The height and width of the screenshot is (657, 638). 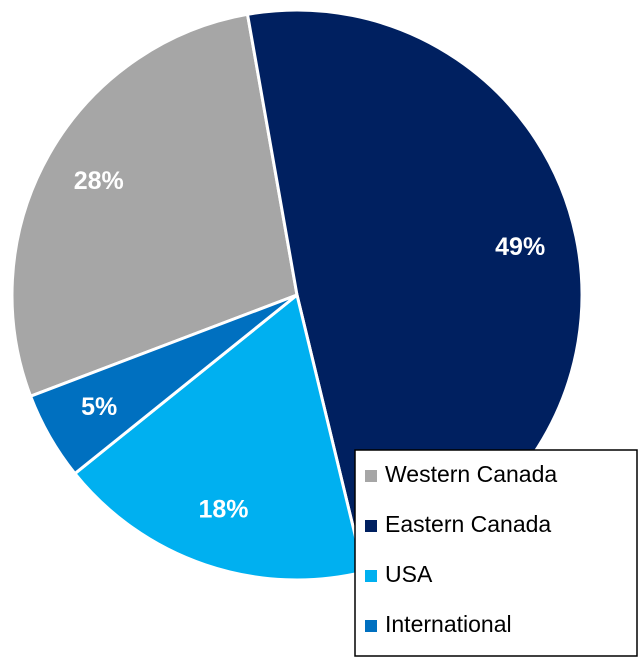 What do you see at coordinates (99, 407) in the screenshot?
I see `value-label: 5%` at bounding box center [99, 407].